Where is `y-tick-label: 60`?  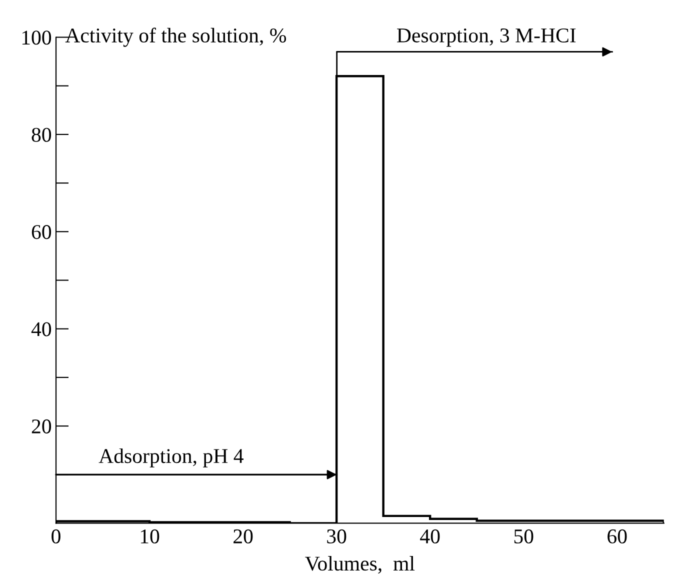
y-tick-label: 60 is located at coordinates (42, 232).